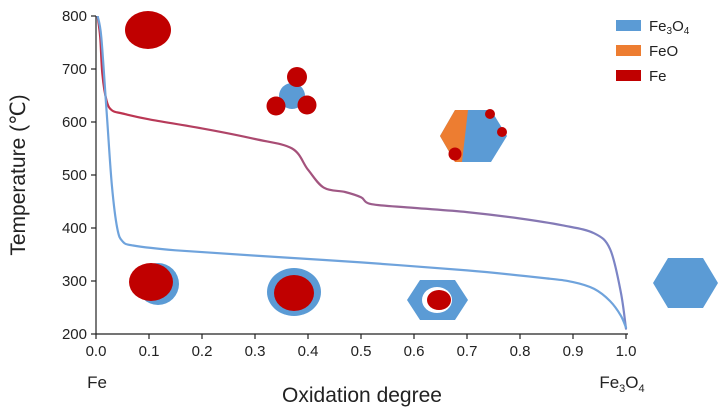 The height and width of the screenshot is (412, 720). I want to click on legend-label-fe3o4: Fe3O4, so click(669, 27).